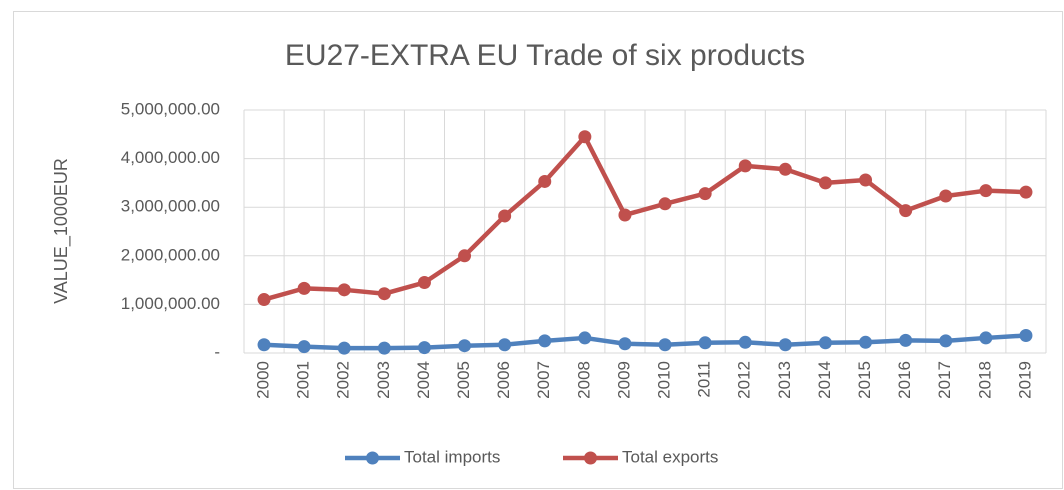 This screenshot has height=490, width=1064. I want to click on x-tick-label: 2004, so click(423, 380).